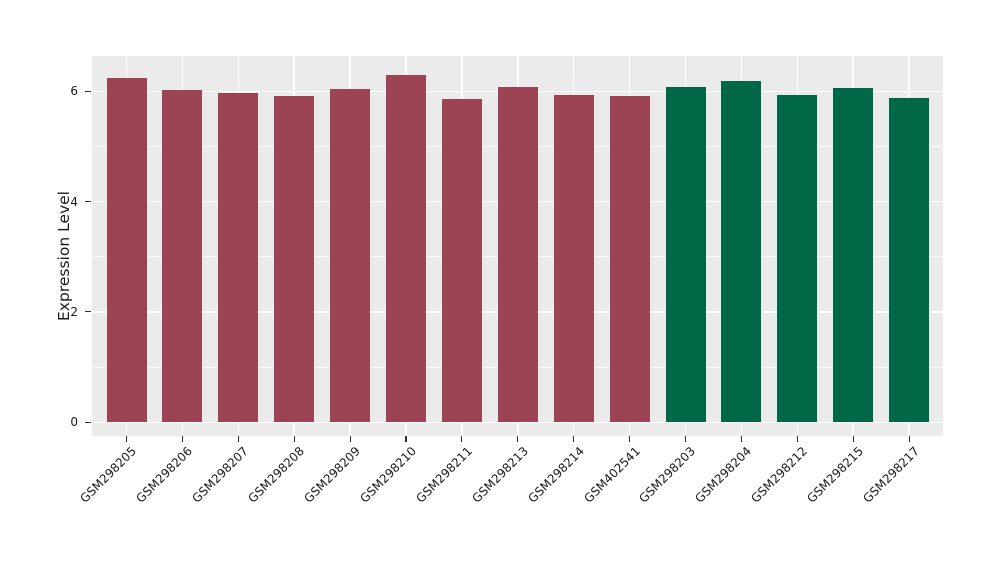  I want to click on x-tick-label-text: GSM298217, so click(891, 475).